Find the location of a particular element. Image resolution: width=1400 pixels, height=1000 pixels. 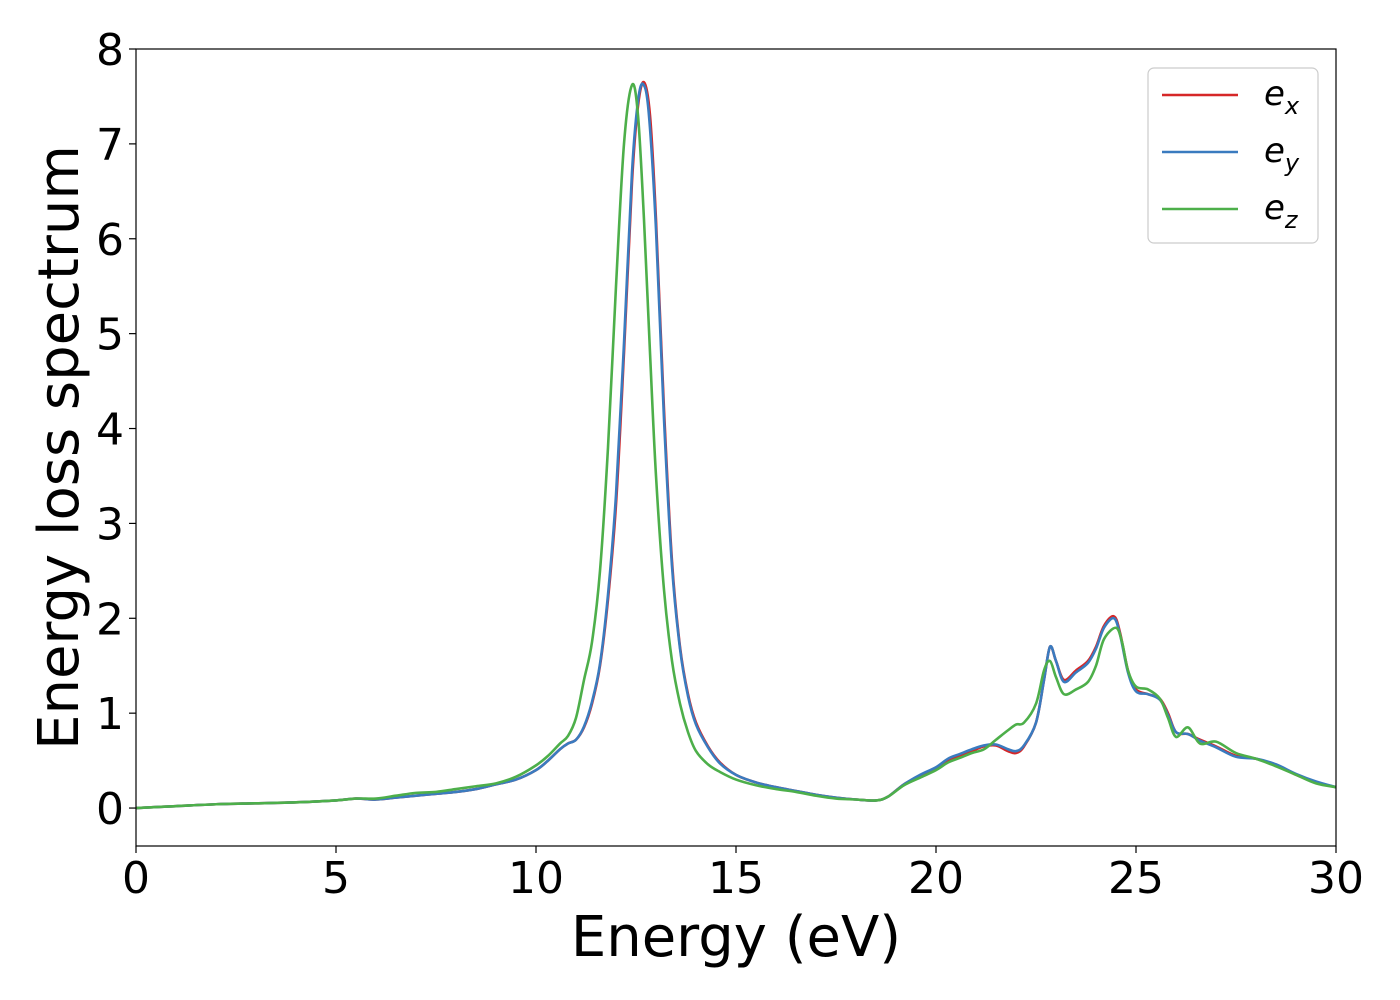

y-tick-label: 3 is located at coordinates (110, 524).